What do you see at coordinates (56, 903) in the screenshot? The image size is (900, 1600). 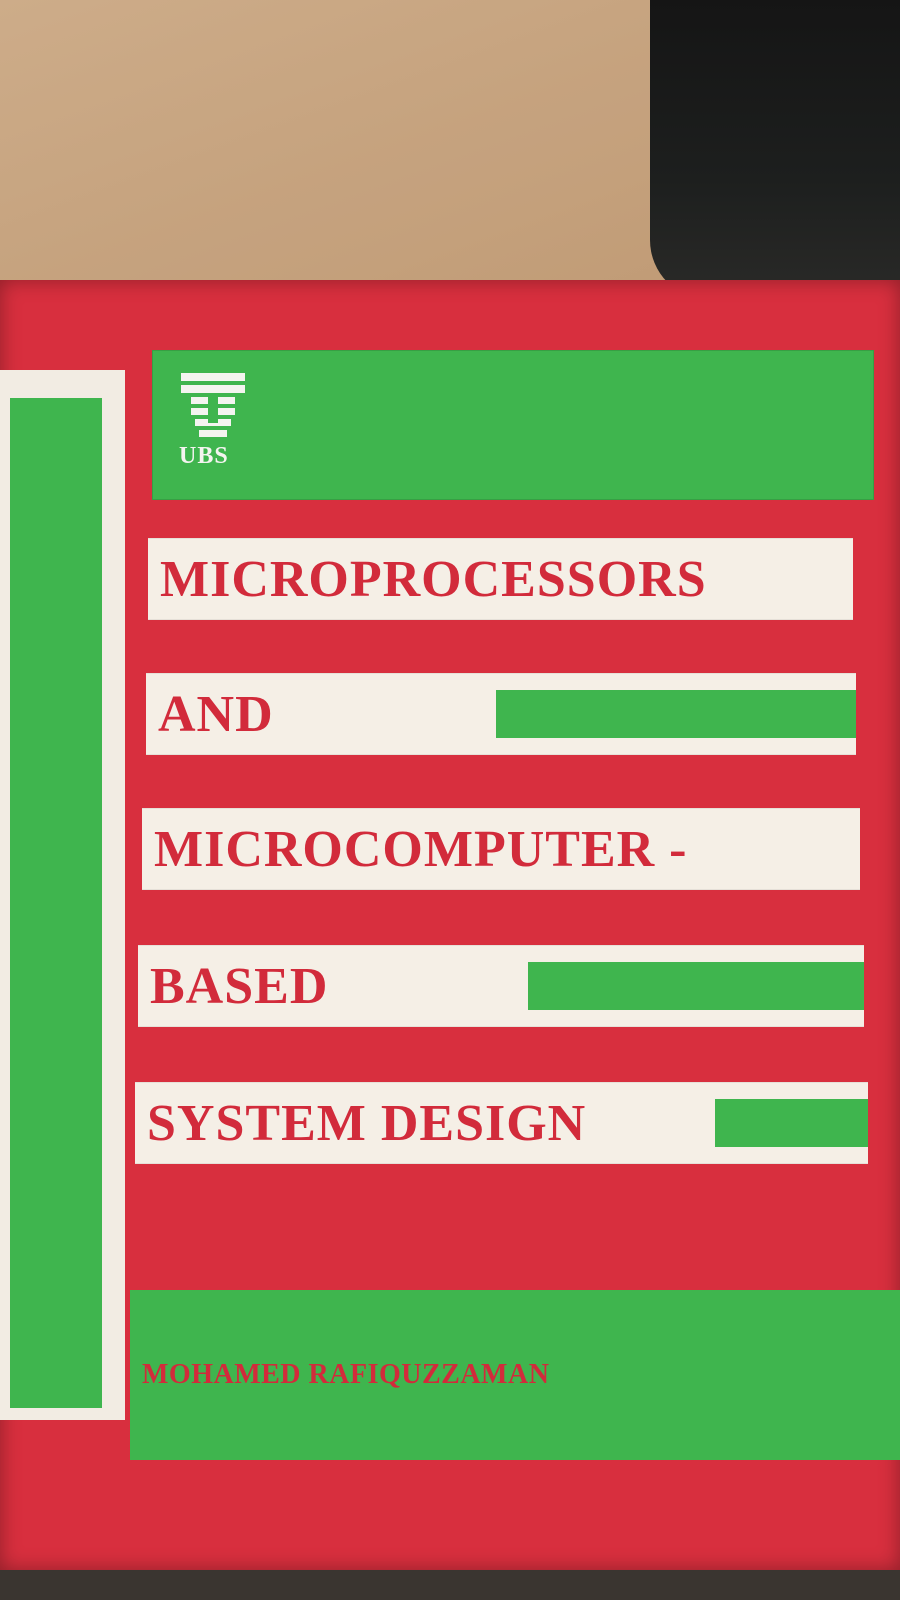 I see `left-green-bar` at bounding box center [56, 903].